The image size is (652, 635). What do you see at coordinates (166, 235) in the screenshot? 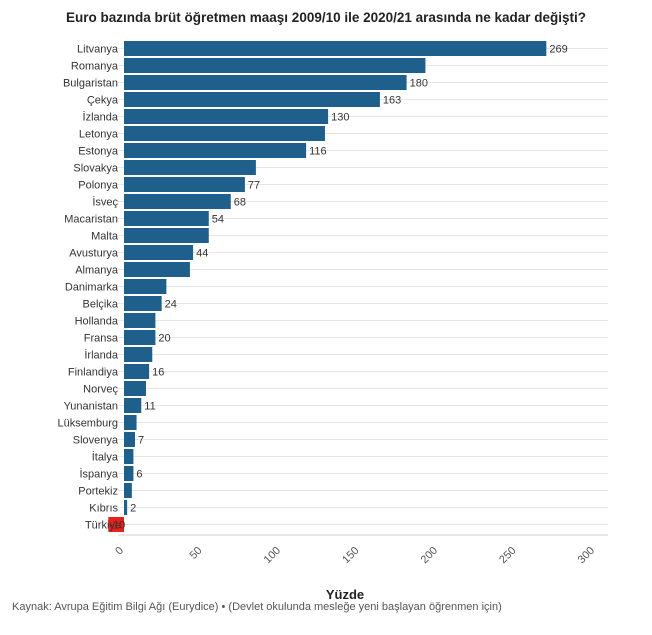
I see `bar-Malta` at bounding box center [166, 235].